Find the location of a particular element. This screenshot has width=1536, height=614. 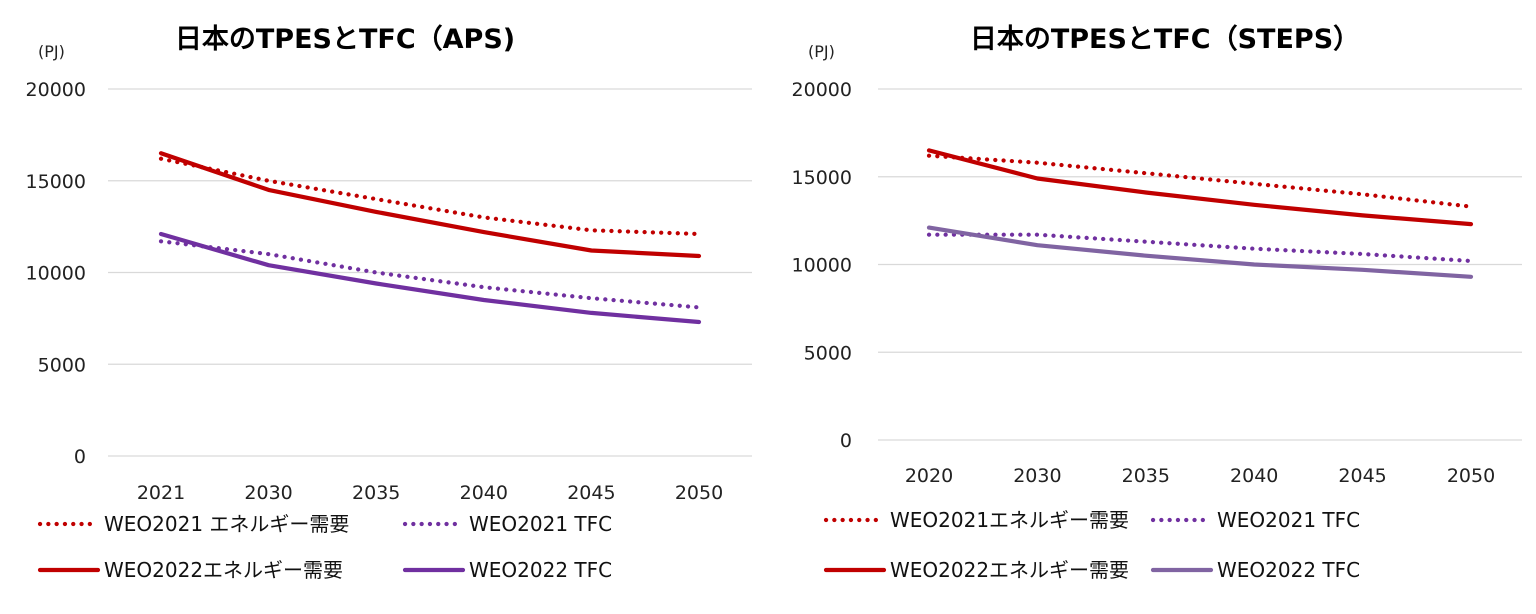

legend-label: WEO2021エネルギー需要 is located at coordinates (1009, 520).